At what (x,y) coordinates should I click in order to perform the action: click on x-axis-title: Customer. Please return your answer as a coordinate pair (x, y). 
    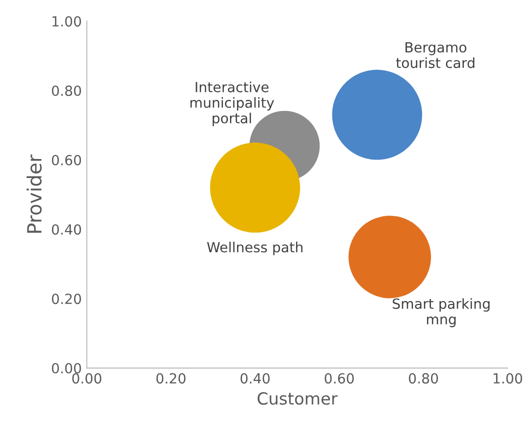
    Looking at the image, I should click on (298, 398).